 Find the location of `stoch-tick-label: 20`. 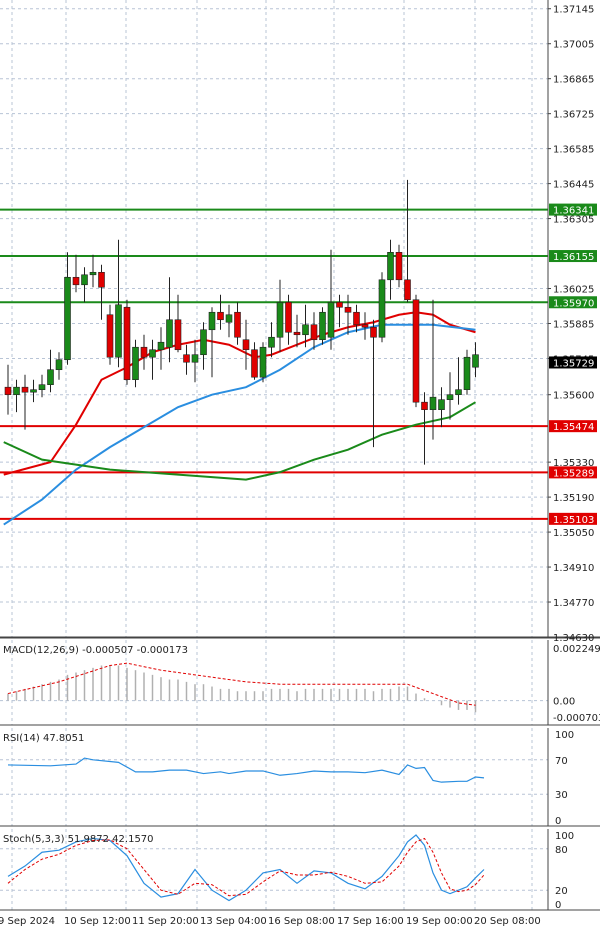

stoch-tick-label: 20 is located at coordinates (561, 891).